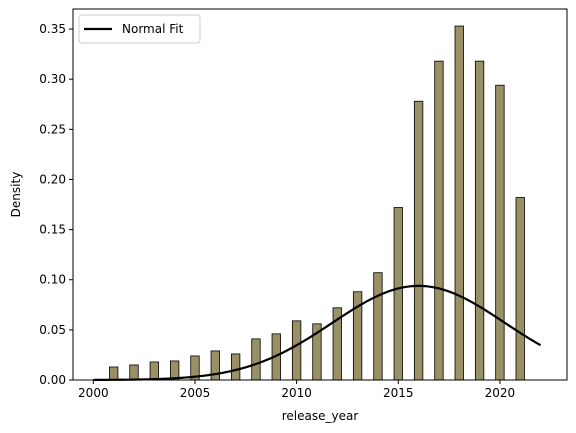 The height and width of the screenshot is (433, 576). Describe the element at coordinates (93, 393) in the screenshot. I see `x-tick-label: 2000` at that location.